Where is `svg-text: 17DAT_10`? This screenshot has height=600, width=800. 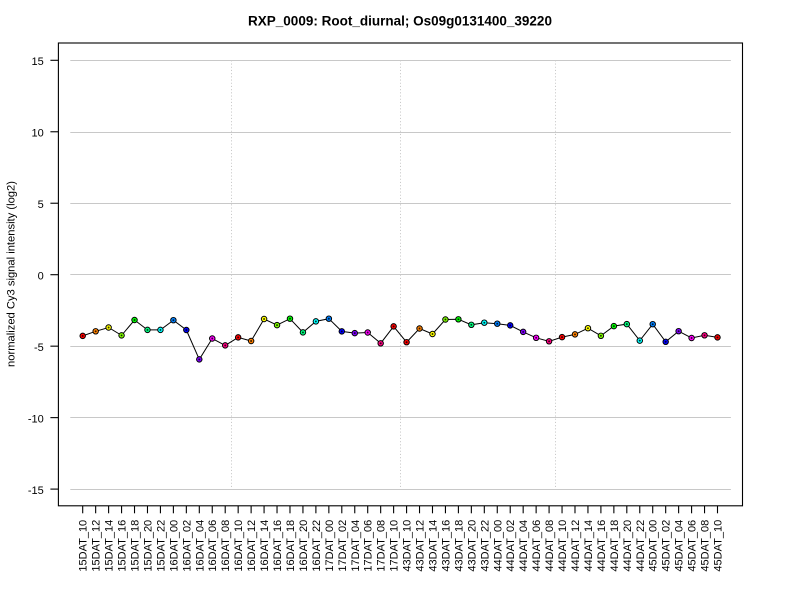
svg-text: 17DAT_10 is located at coordinates (395, 546).